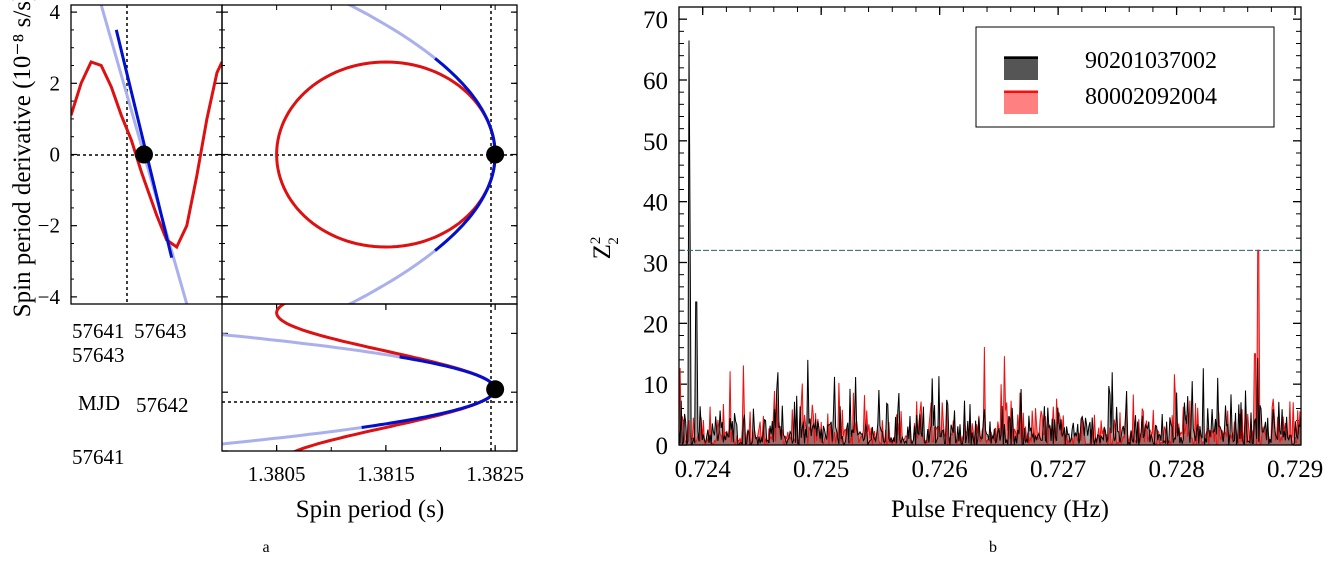 Image resolution: width=1329 pixels, height=564 pixels. What do you see at coordinates (162, 405) in the screenshot?
I see `br-ytick-57642: 57642` at bounding box center [162, 405].